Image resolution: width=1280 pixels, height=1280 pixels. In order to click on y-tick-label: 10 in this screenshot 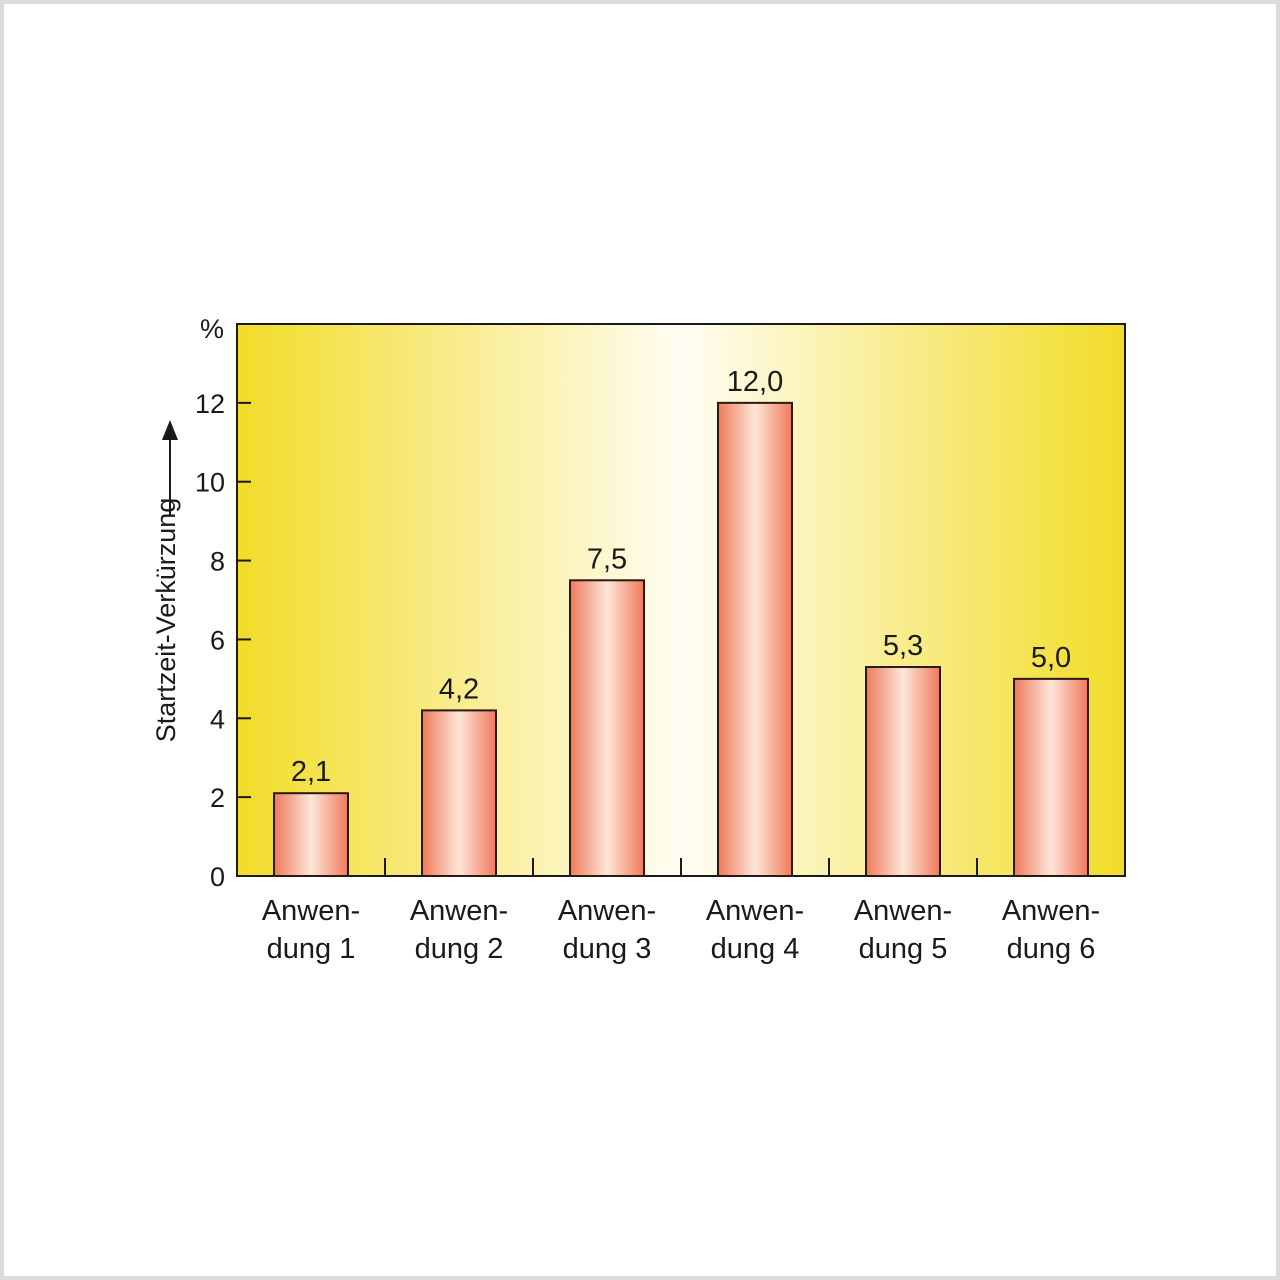, I will do `click(210, 483)`.